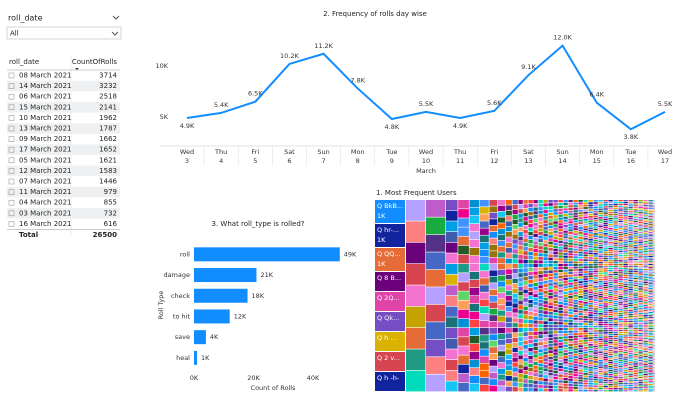 The image size is (680, 404). What do you see at coordinates (596, 95) in the screenshot?
I see `data-label: 6.4K` at bounding box center [596, 95].